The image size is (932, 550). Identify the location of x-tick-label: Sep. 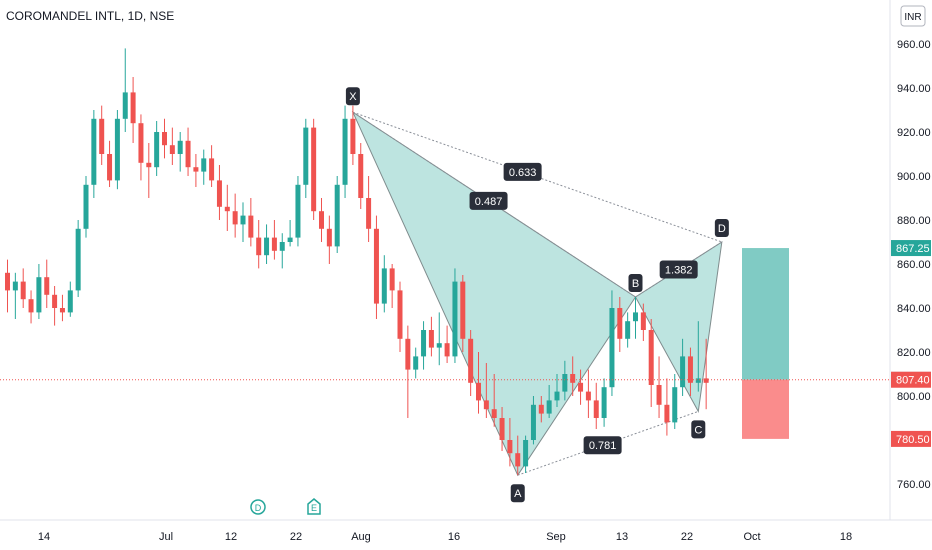
(556, 537).